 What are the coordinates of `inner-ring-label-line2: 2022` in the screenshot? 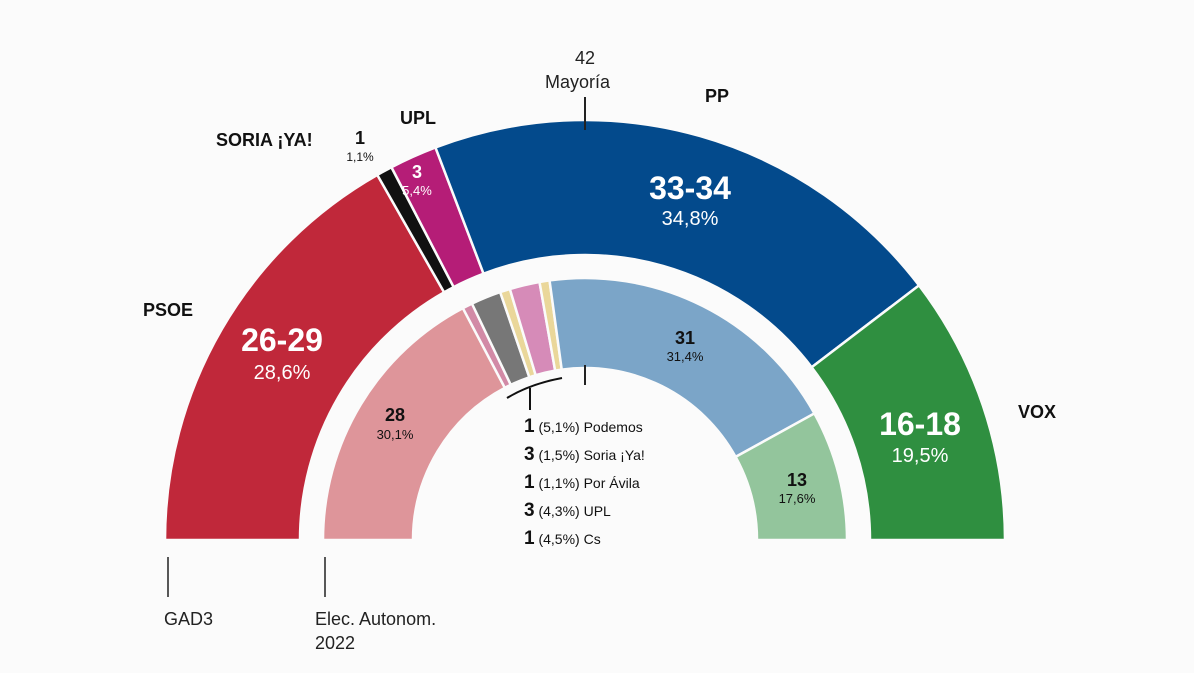 It's located at (335, 643).